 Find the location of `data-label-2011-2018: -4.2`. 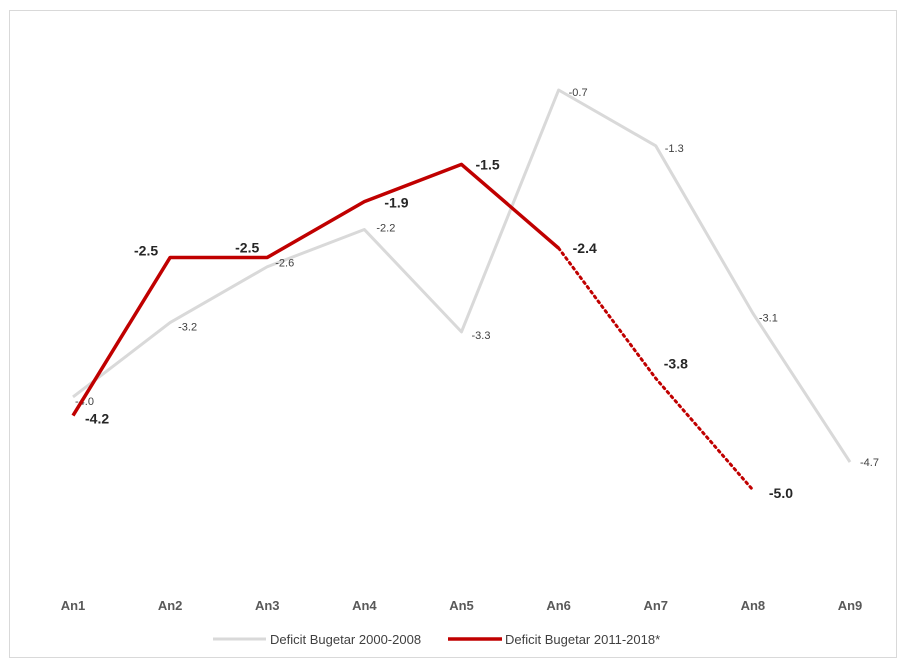

data-label-2011-2018: -4.2 is located at coordinates (97, 419).